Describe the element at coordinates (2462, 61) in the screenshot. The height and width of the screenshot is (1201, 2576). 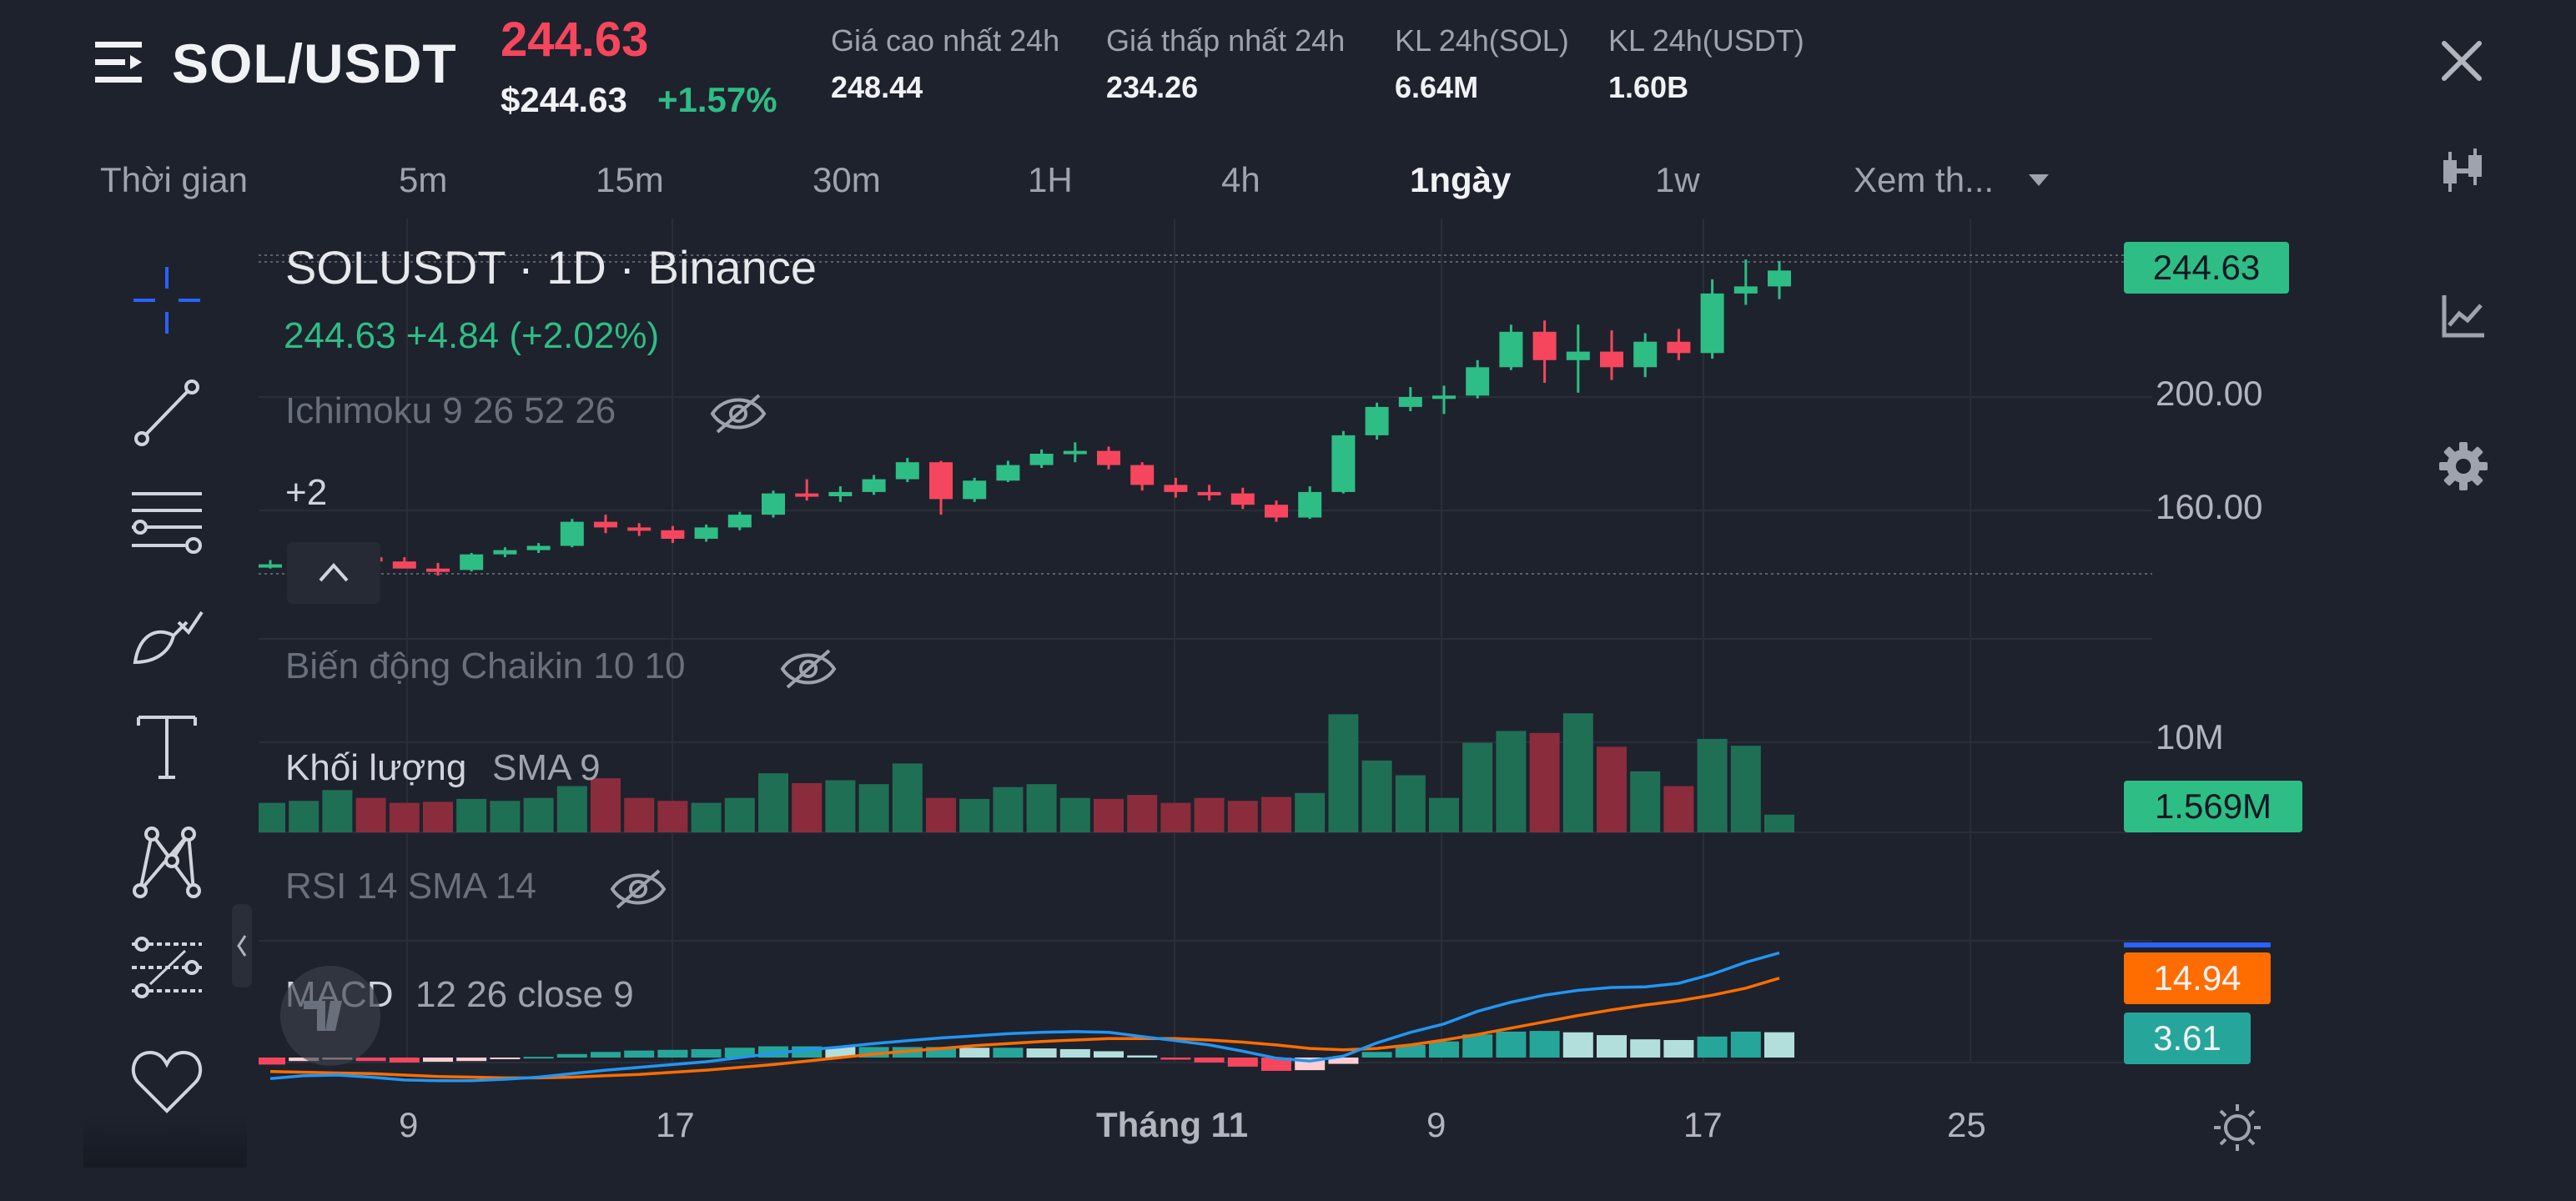
I see `close-icon` at that location.